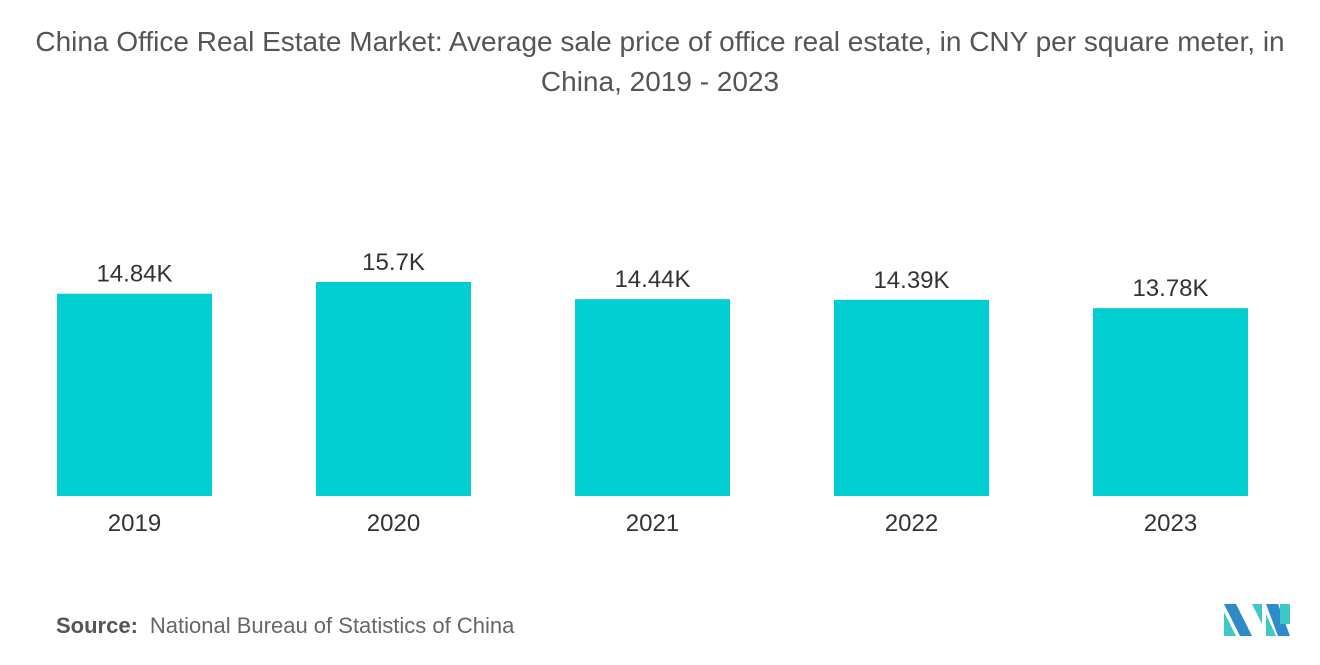 The width and height of the screenshot is (1320, 665). I want to click on bar-2021, so click(652, 397).